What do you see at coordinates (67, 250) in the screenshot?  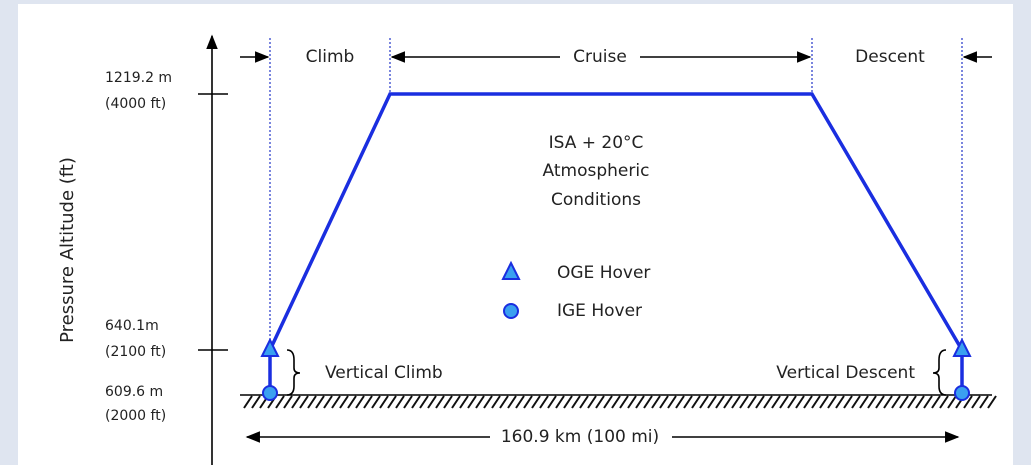 I see `y-axis-label: Pressure Altitude (ft)` at bounding box center [67, 250].